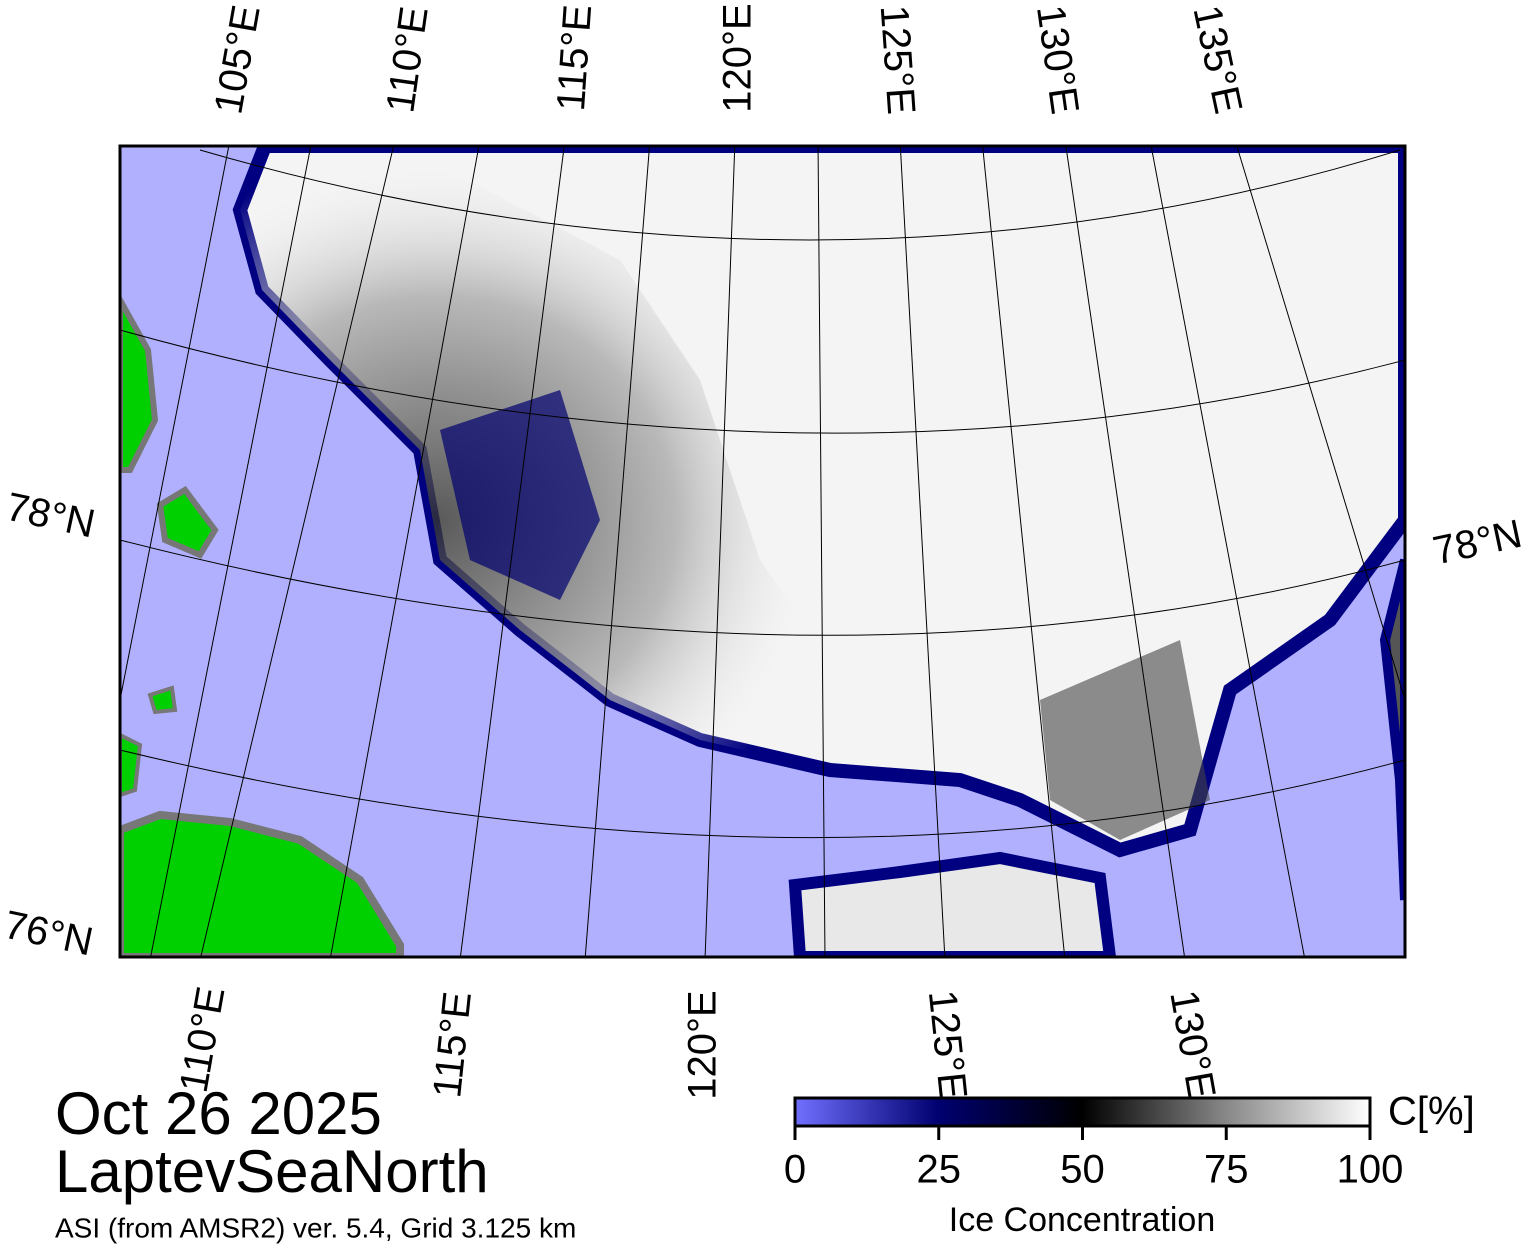  I want to click on colorbar-tick-label: 100, so click(1370, 1170).